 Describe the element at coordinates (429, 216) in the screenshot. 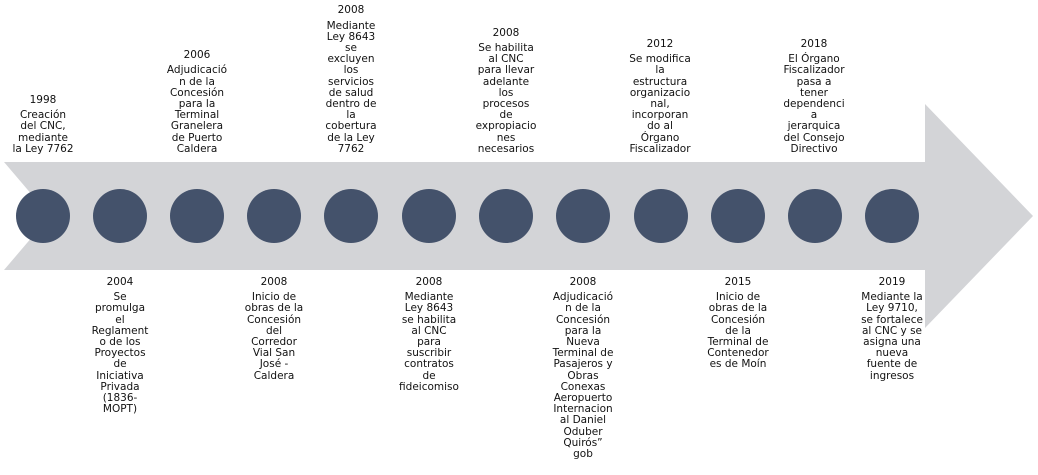

I see `timeline-dot-2008-c` at that location.